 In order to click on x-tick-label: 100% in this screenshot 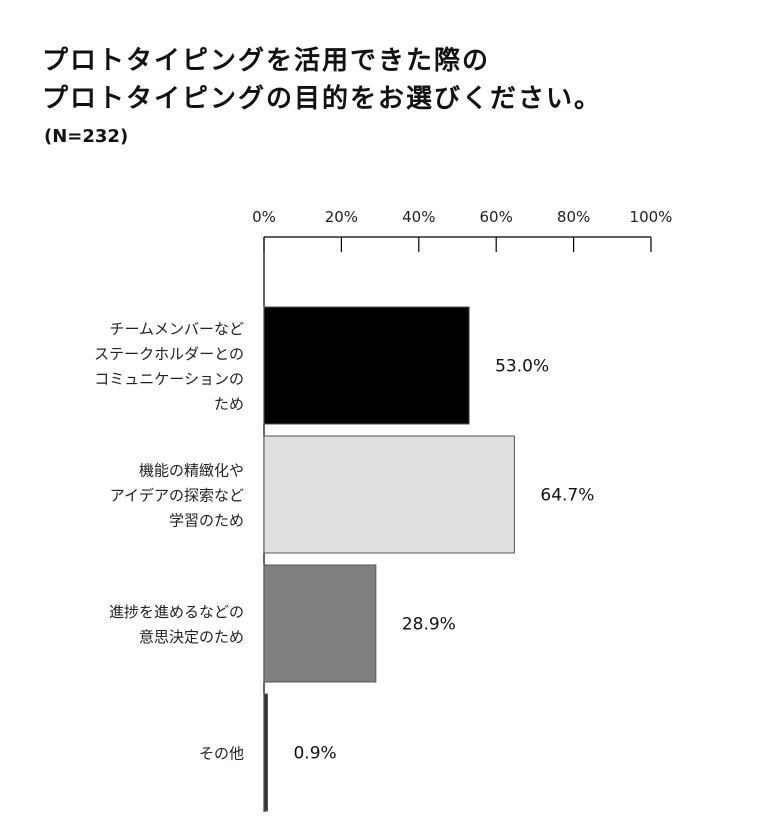, I will do `click(651, 217)`.